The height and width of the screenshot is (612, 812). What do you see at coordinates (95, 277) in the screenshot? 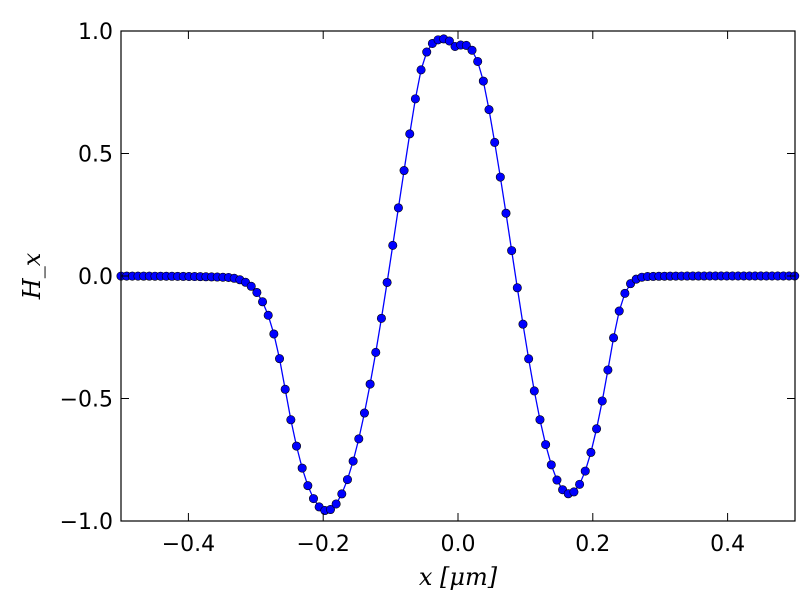
I see `y-tick-label: 0.0` at bounding box center [95, 277].